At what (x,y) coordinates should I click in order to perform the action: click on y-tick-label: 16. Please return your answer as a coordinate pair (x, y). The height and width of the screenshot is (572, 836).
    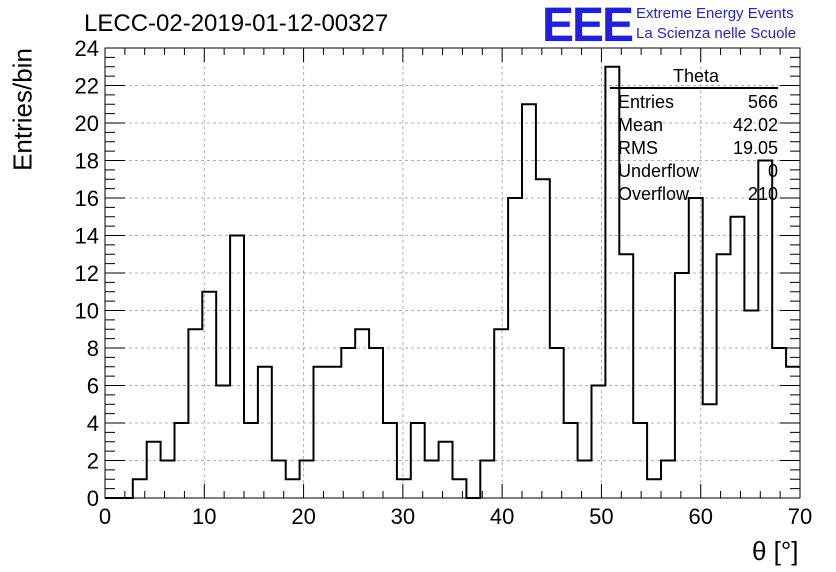
    Looking at the image, I should click on (87, 198).